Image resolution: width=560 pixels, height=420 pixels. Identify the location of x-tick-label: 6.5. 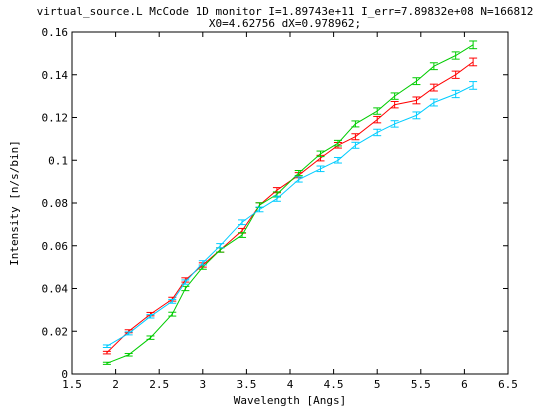
(508, 384).